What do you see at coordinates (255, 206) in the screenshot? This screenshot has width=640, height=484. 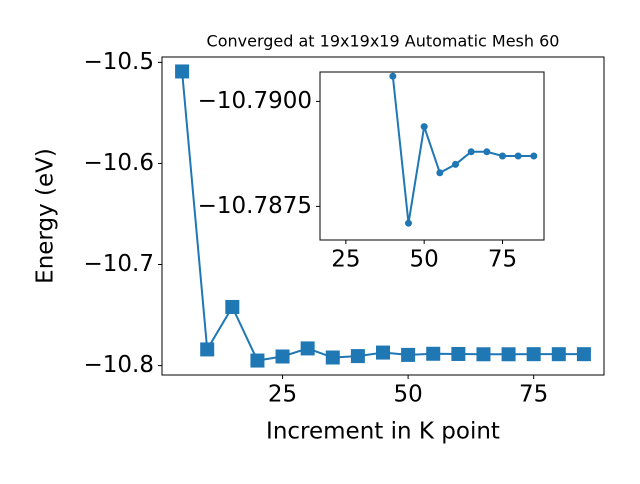 I see `y-tick-label: −10.7875` at bounding box center [255, 206].